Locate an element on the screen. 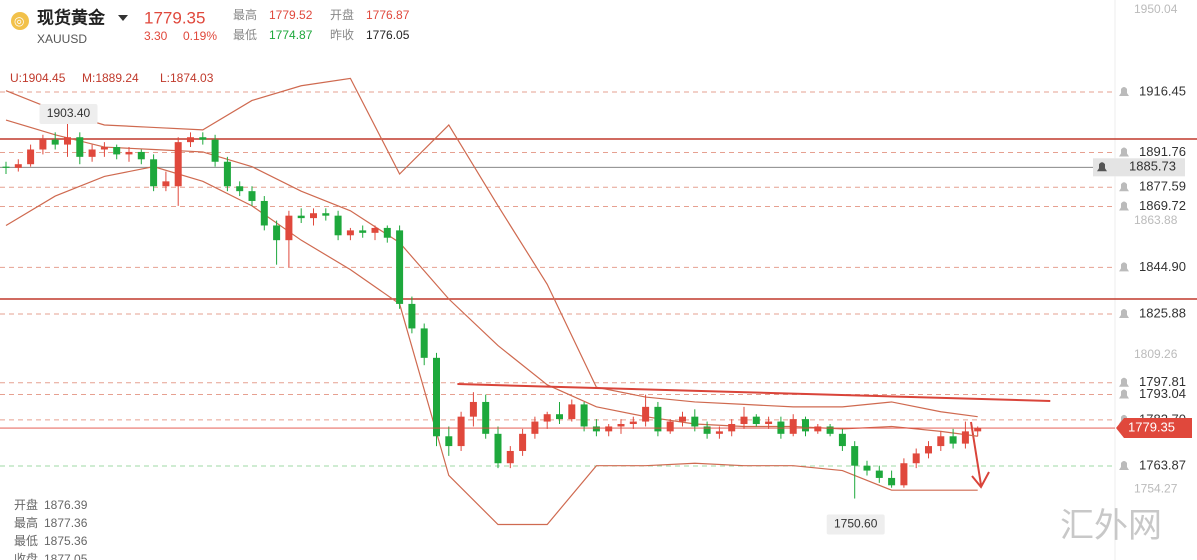  stat-value: 1776.87 is located at coordinates (388, 15).